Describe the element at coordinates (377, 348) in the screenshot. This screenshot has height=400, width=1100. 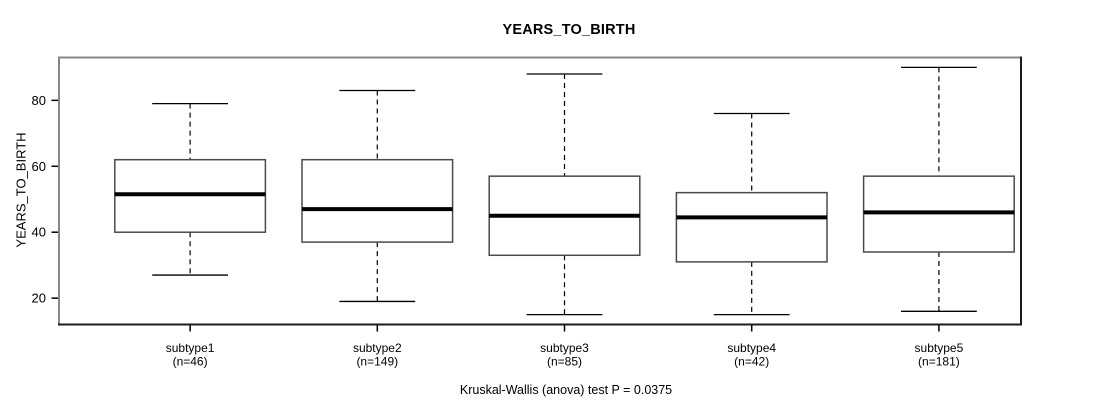
I see `group-label-subtype2: subtype2` at that location.